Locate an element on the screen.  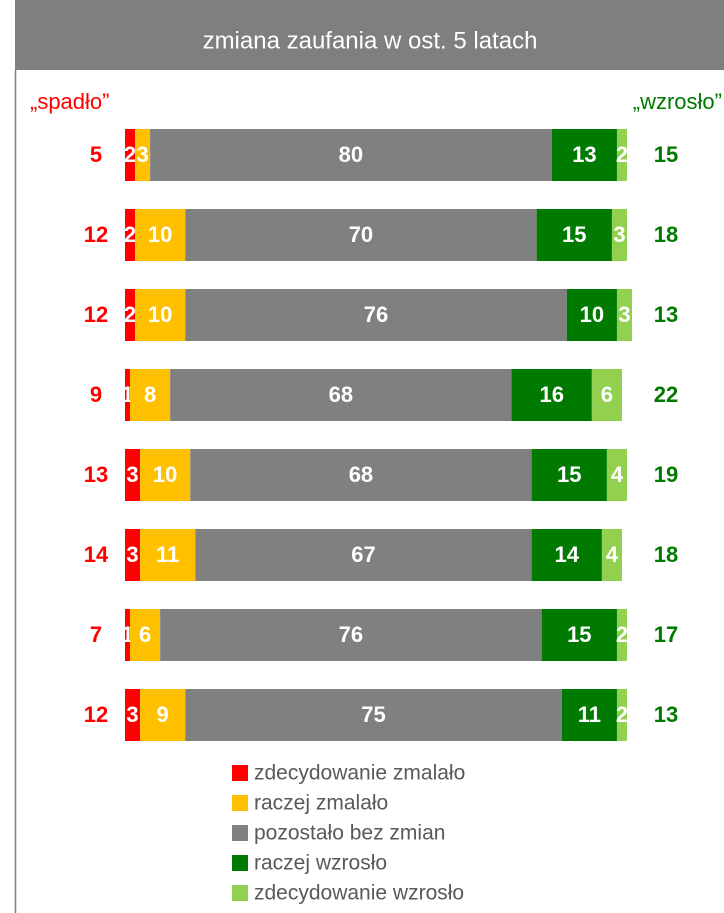
segment-label: 75 is located at coordinates (373, 714).